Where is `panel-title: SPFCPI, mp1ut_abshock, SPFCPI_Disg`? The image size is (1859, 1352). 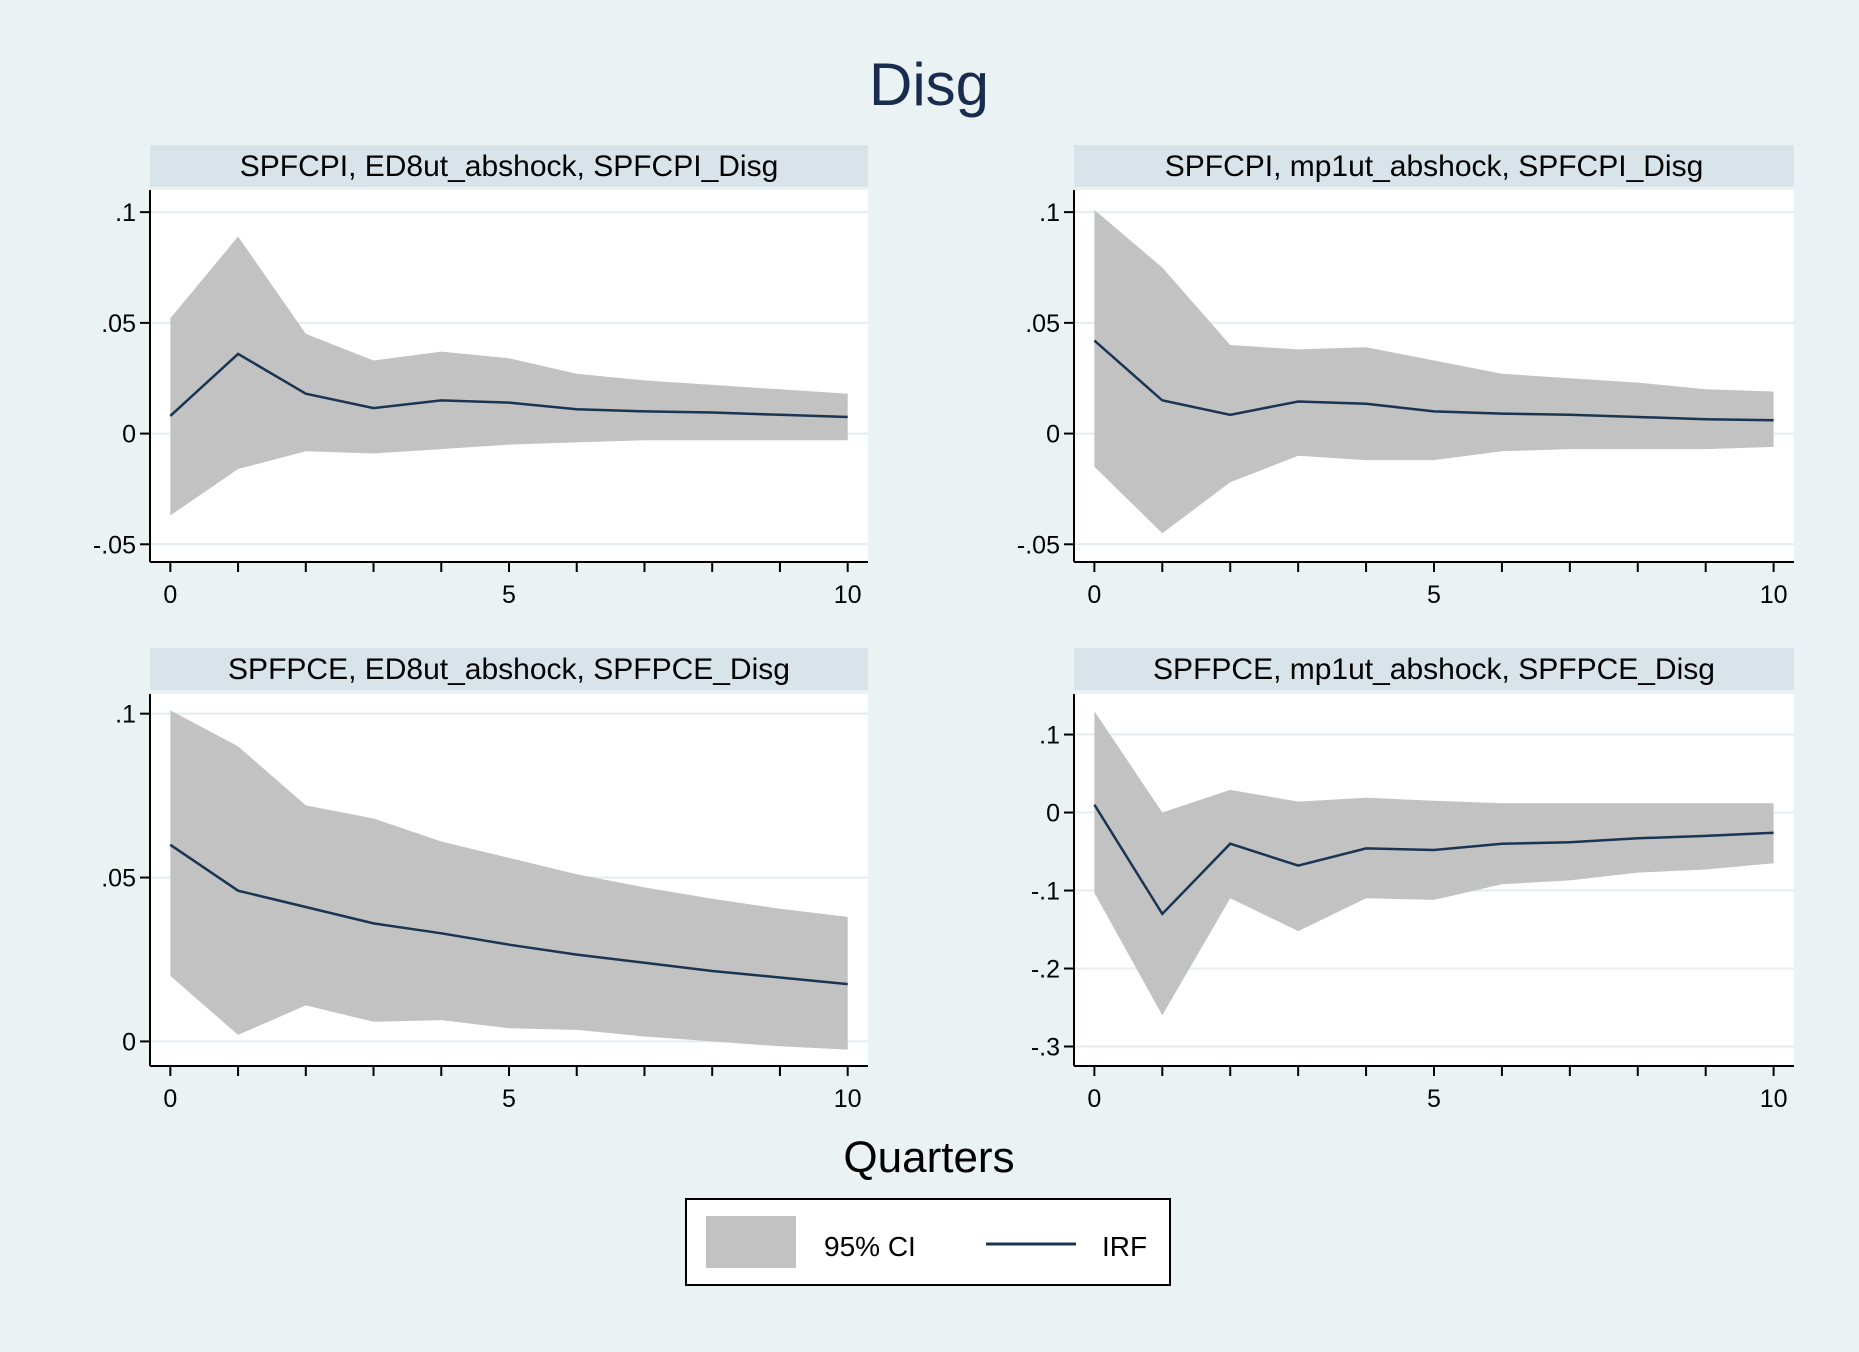 panel-title: SPFCPI, mp1ut_abshock, SPFCPI_Disg is located at coordinates (1434, 166).